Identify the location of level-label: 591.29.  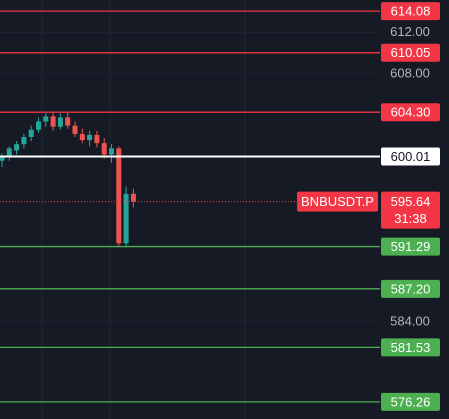
(411, 246).